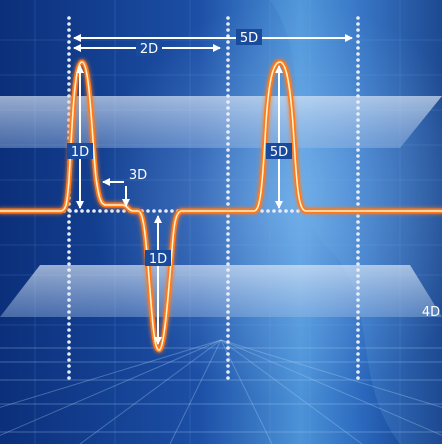  Describe the element at coordinates (158, 259) in the screenshot. I see `label-negative-1d: 1D` at that location.